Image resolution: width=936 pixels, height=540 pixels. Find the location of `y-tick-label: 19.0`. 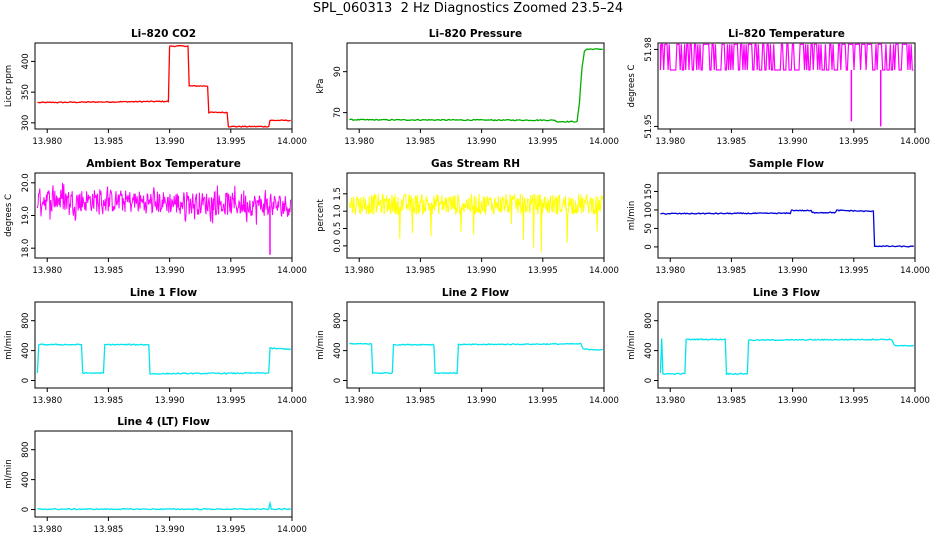

y-tick-label: 19.0 is located at coordinates (26, 215).